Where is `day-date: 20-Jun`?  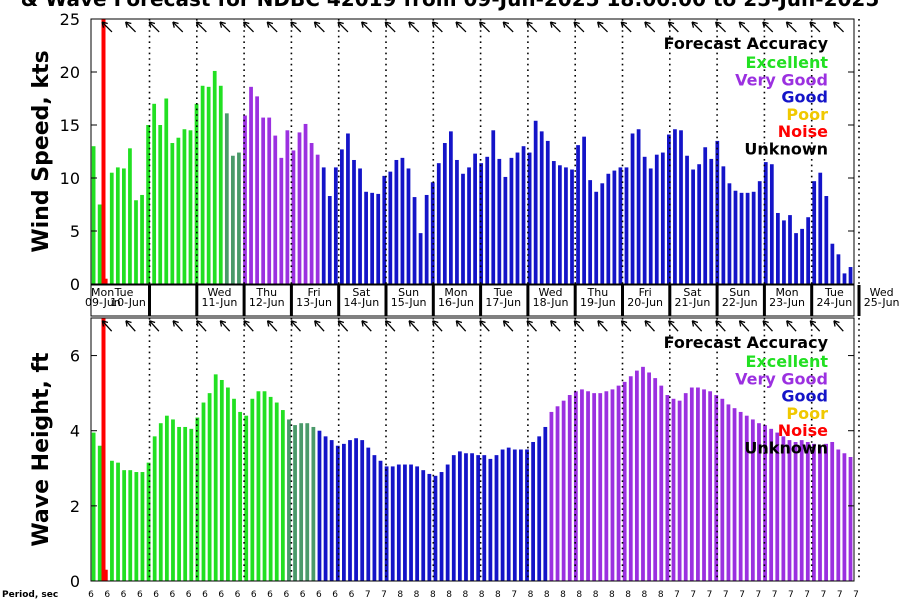
day-date: 20-Jun is located at coordinates (645, 302).